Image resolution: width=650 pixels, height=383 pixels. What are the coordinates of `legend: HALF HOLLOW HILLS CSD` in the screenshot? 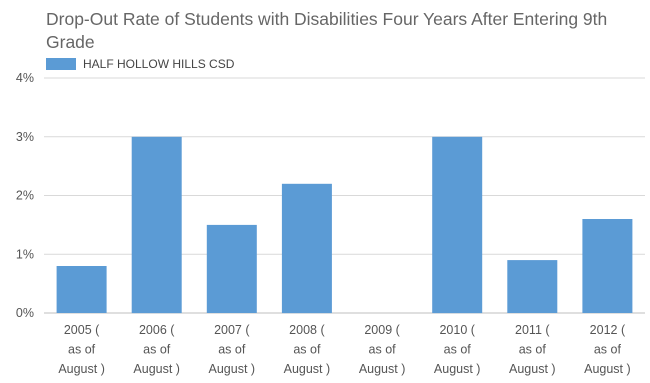 It's located at (140, 64).